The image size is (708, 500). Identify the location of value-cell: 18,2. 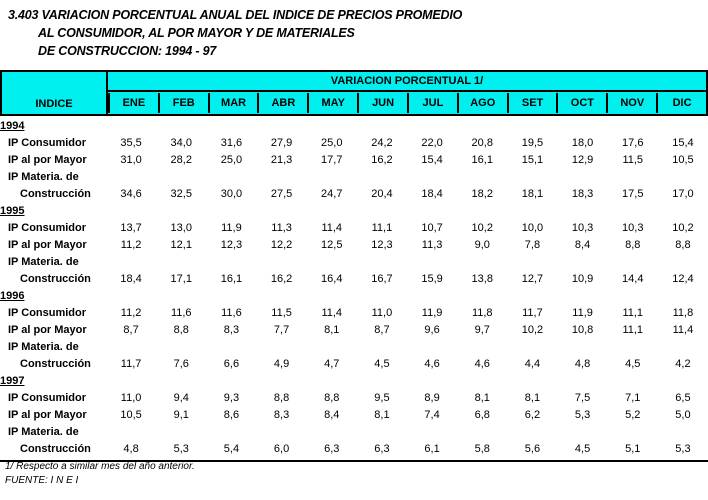
(482, 194).